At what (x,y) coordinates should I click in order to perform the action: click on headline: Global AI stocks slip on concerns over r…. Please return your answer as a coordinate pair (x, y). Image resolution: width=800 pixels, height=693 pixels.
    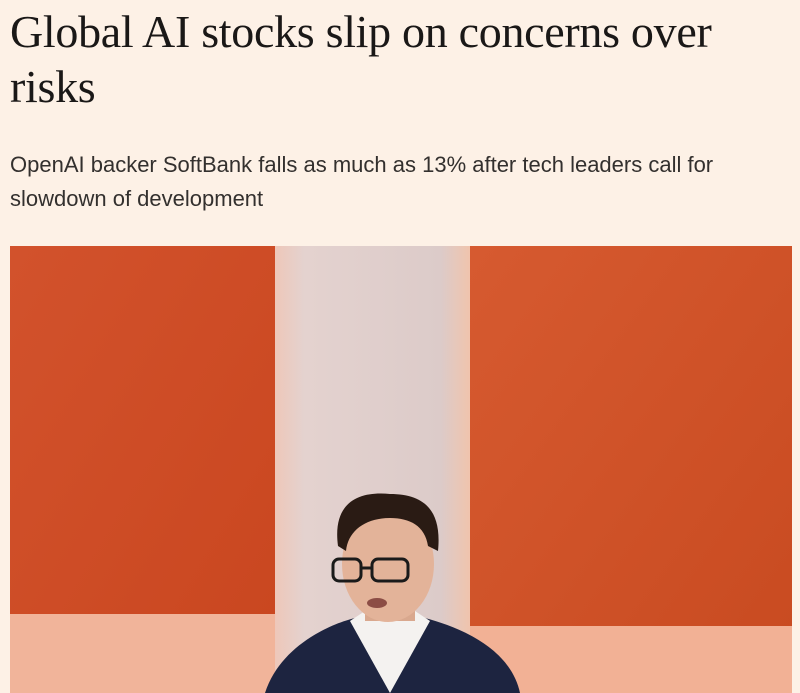
    Looking at the image, I should click on (361, 59).